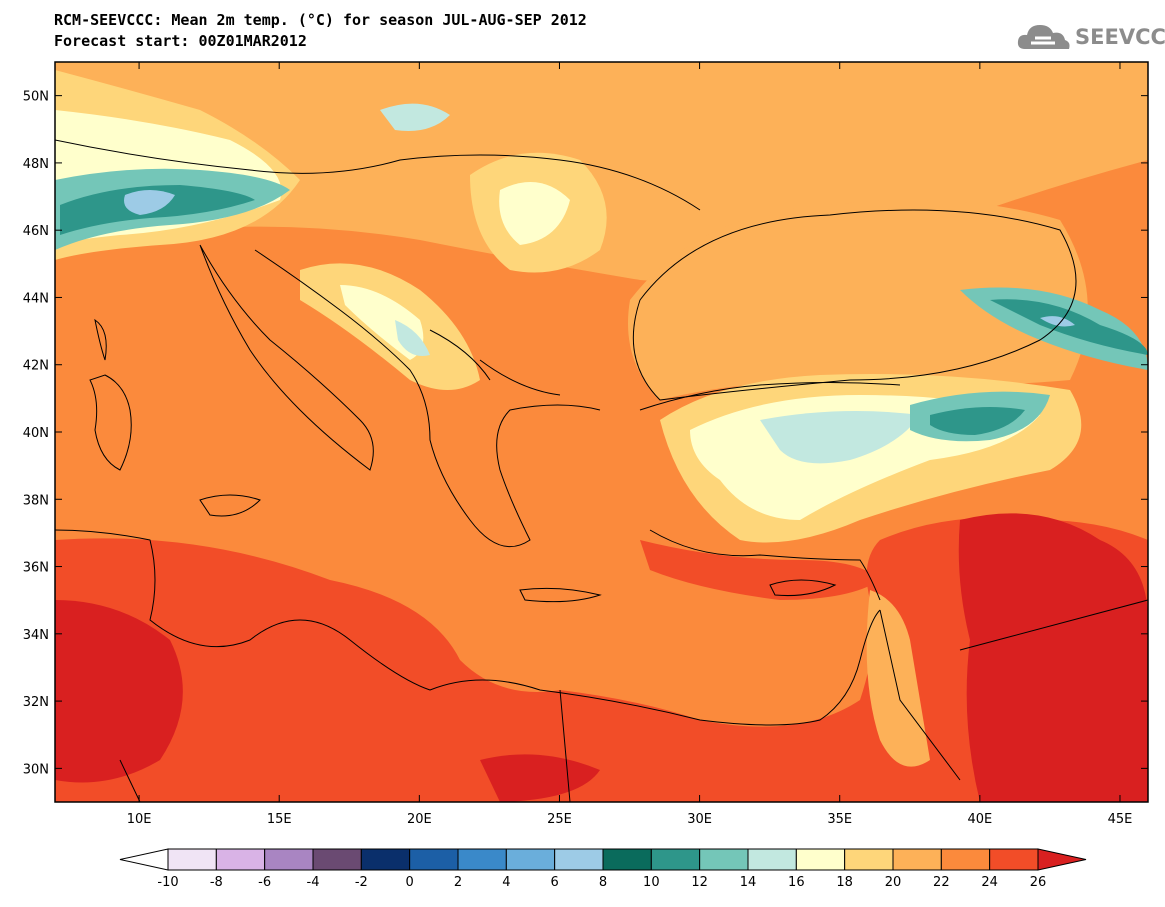 This screenshot has width=1165, height=907. What do you see at coordinates (1038, 882) in the screenshot?
I see `colorbar-label: 26` at bounding box center [1038, 882].